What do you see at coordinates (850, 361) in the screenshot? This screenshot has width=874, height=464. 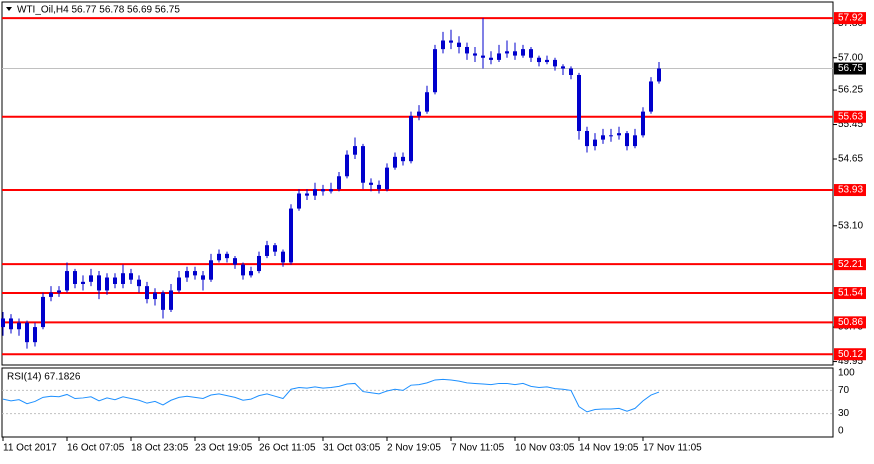 I see `y-tick-label: 49.95` at bounding box center [850, 361].